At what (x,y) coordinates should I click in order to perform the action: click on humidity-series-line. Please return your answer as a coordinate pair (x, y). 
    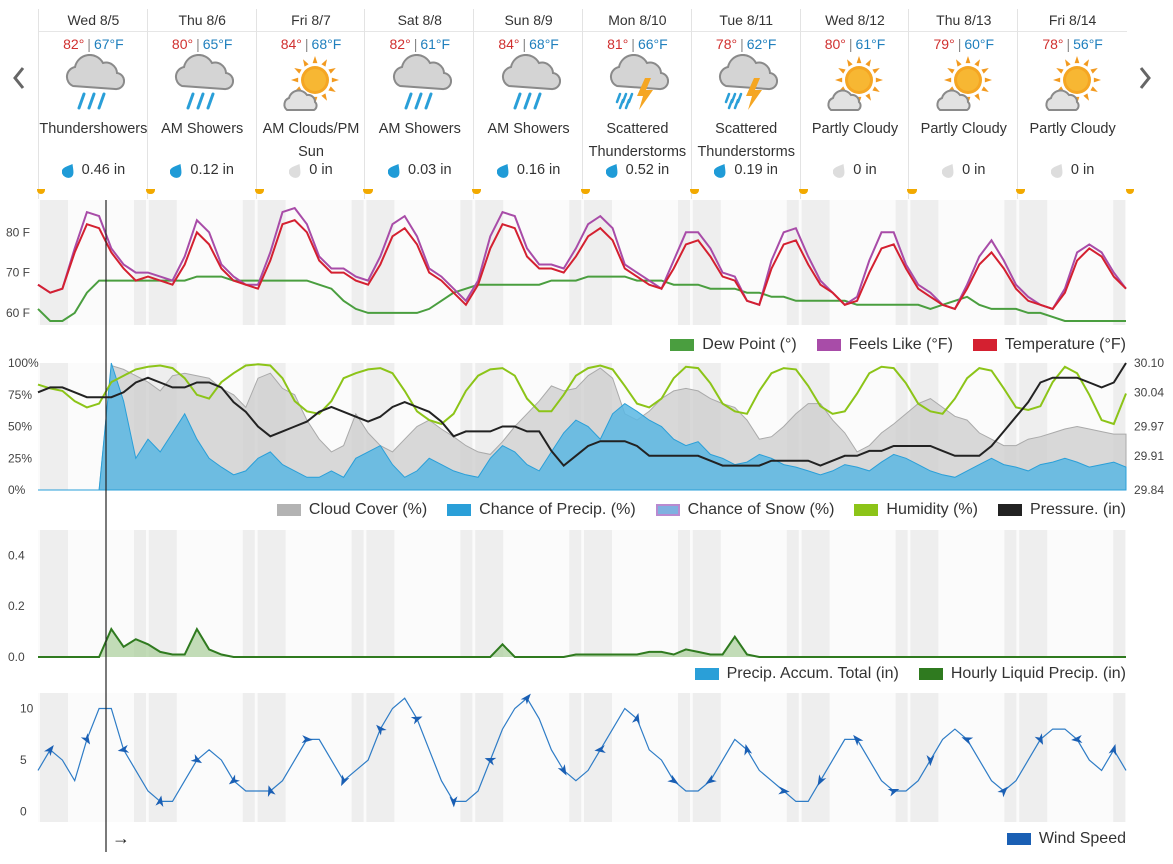
    Looking at the image, I should click on (582, 394).